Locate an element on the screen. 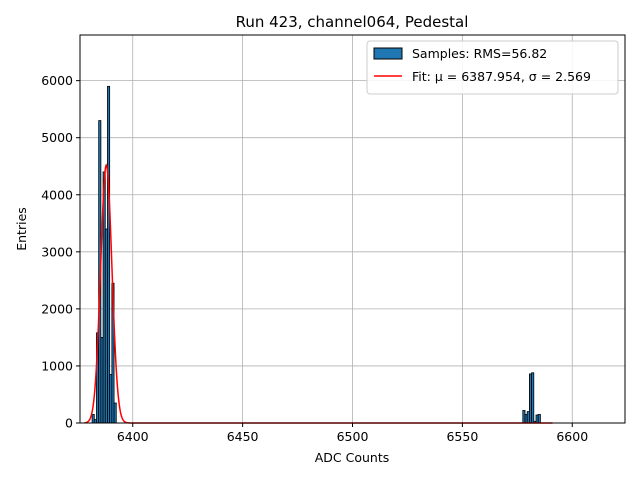  legend-samples-label: Samples: RMS=56.82 is located at coordinates (479, 53).